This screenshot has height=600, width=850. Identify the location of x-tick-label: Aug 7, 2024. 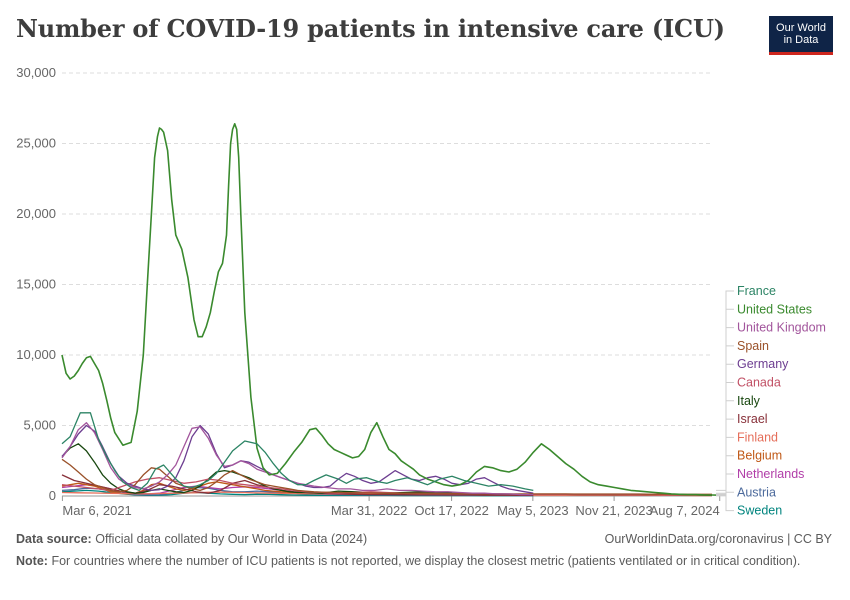
(685, 510).